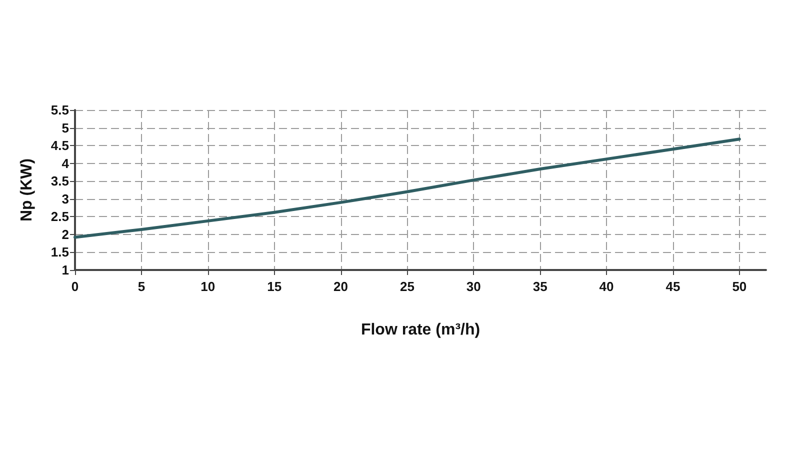  Describe the element at coordinates (59, 216) in the screenshot. I see `y-tick-label: 2.5` at that location.